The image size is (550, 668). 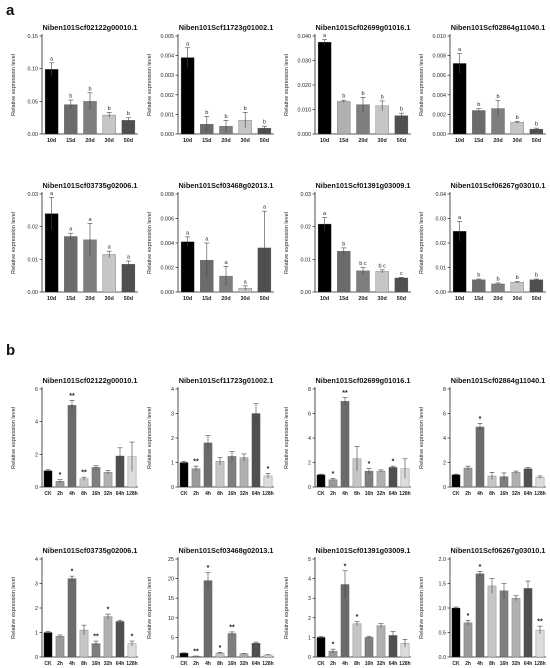 I want to click on y-tick-label: 6, so click(x=309, y=415).